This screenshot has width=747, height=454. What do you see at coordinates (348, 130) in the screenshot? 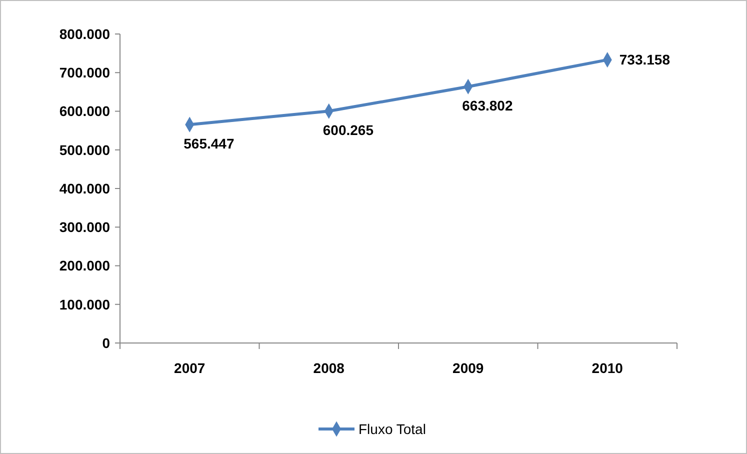
I see `text: 600.265` at bounding box center [348, 130].